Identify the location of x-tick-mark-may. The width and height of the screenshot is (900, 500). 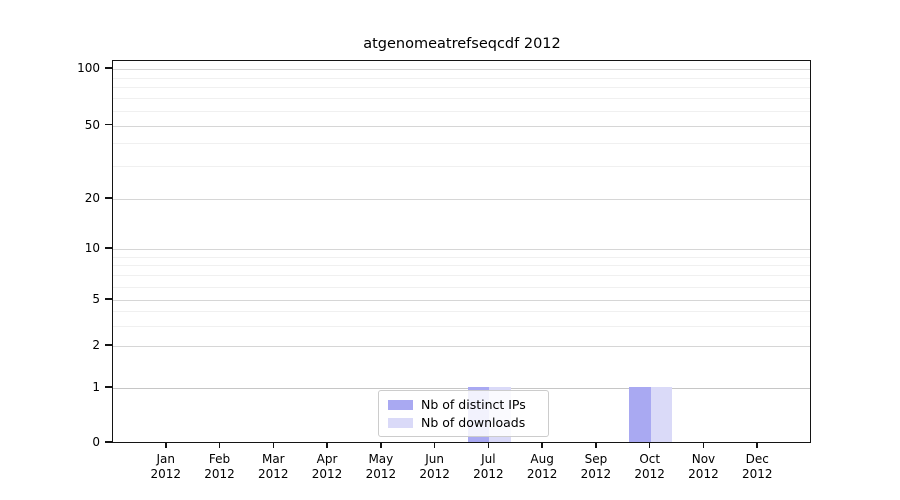
(381, 445).